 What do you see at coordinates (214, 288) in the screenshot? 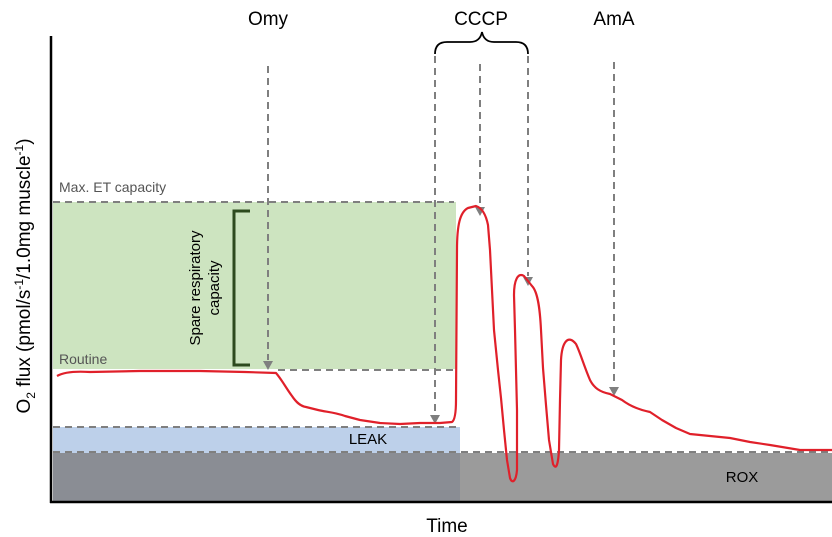
I see `spare-capacity-line2: capacity` at bounding box center [214, 288].